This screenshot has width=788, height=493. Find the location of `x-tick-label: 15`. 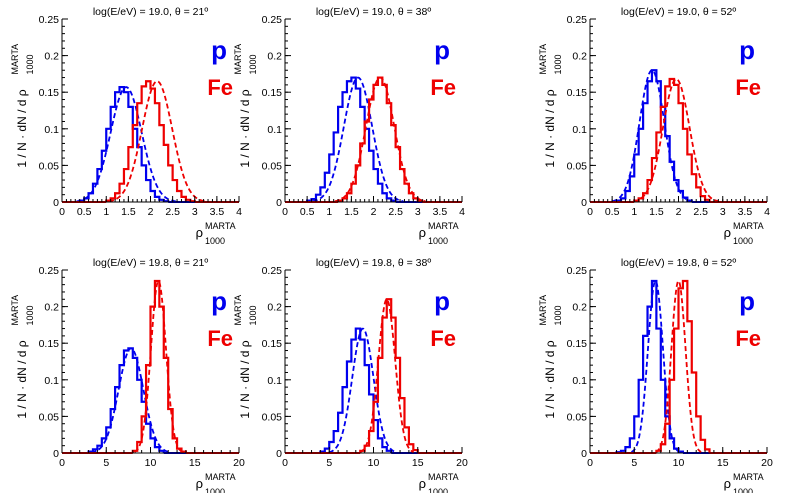

x-tick-label: 15 is located at coordinates (723, 463).